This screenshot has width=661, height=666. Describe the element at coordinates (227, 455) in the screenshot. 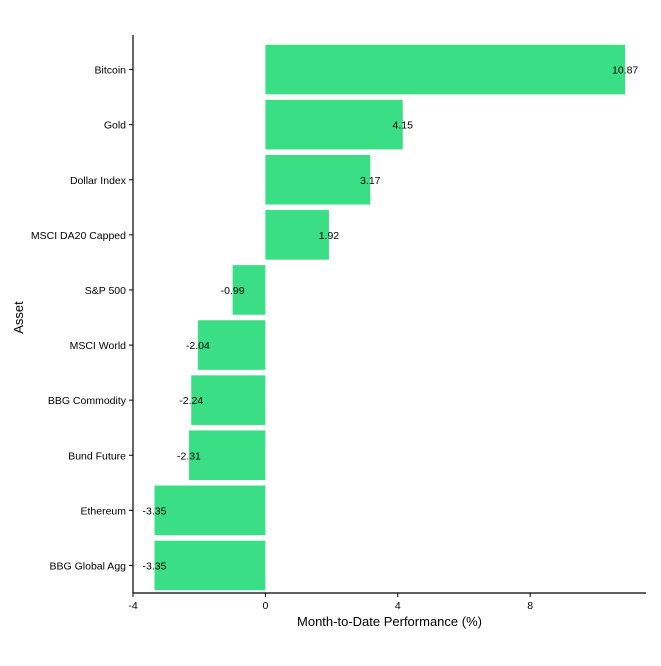

I see `bar-bund-future` at that location.